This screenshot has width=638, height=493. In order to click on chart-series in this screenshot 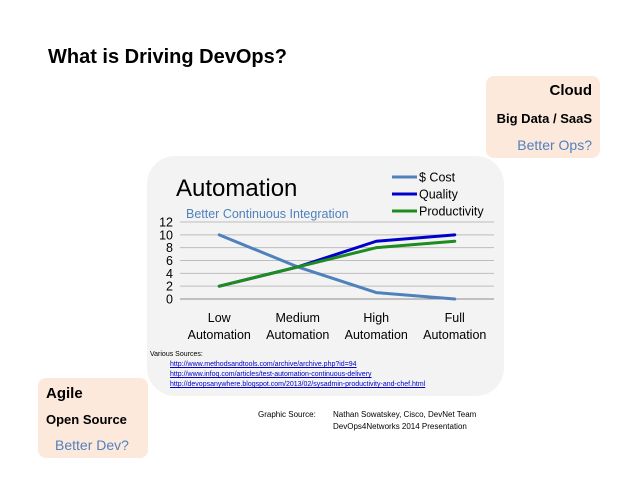, I will do `click(337, 267)`.